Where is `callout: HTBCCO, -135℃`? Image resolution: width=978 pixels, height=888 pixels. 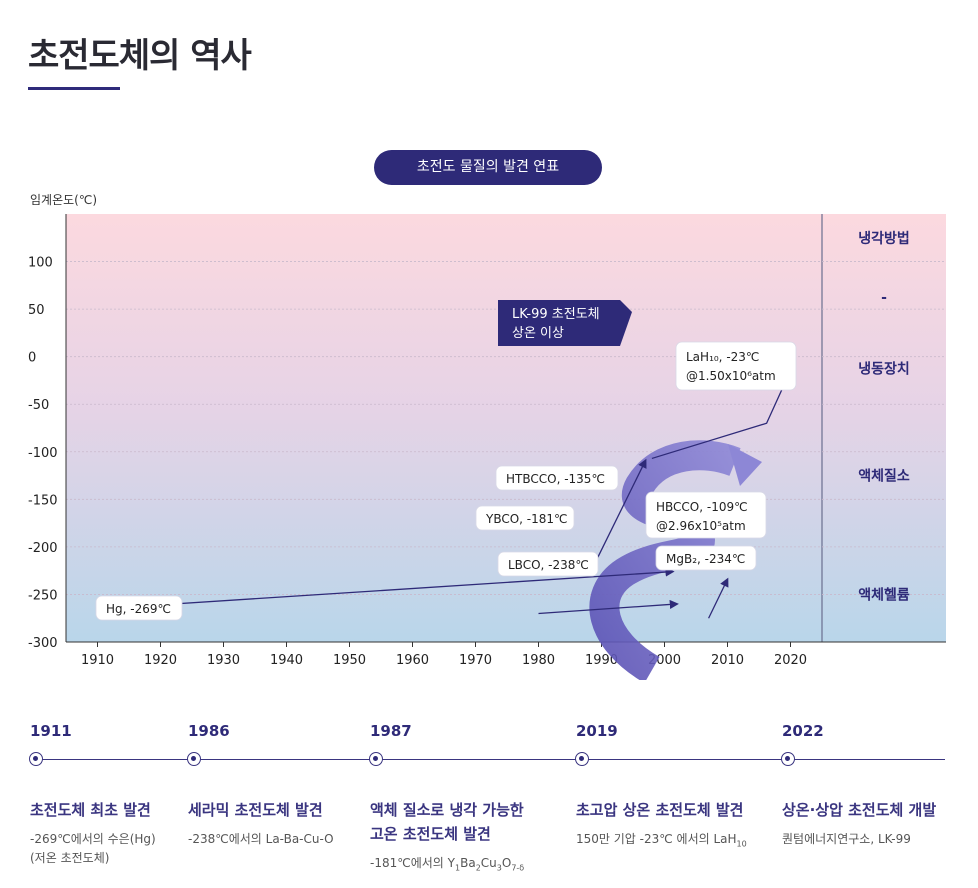
callout: HTBCCO, -135℃ is located at coordinates (557, 478).